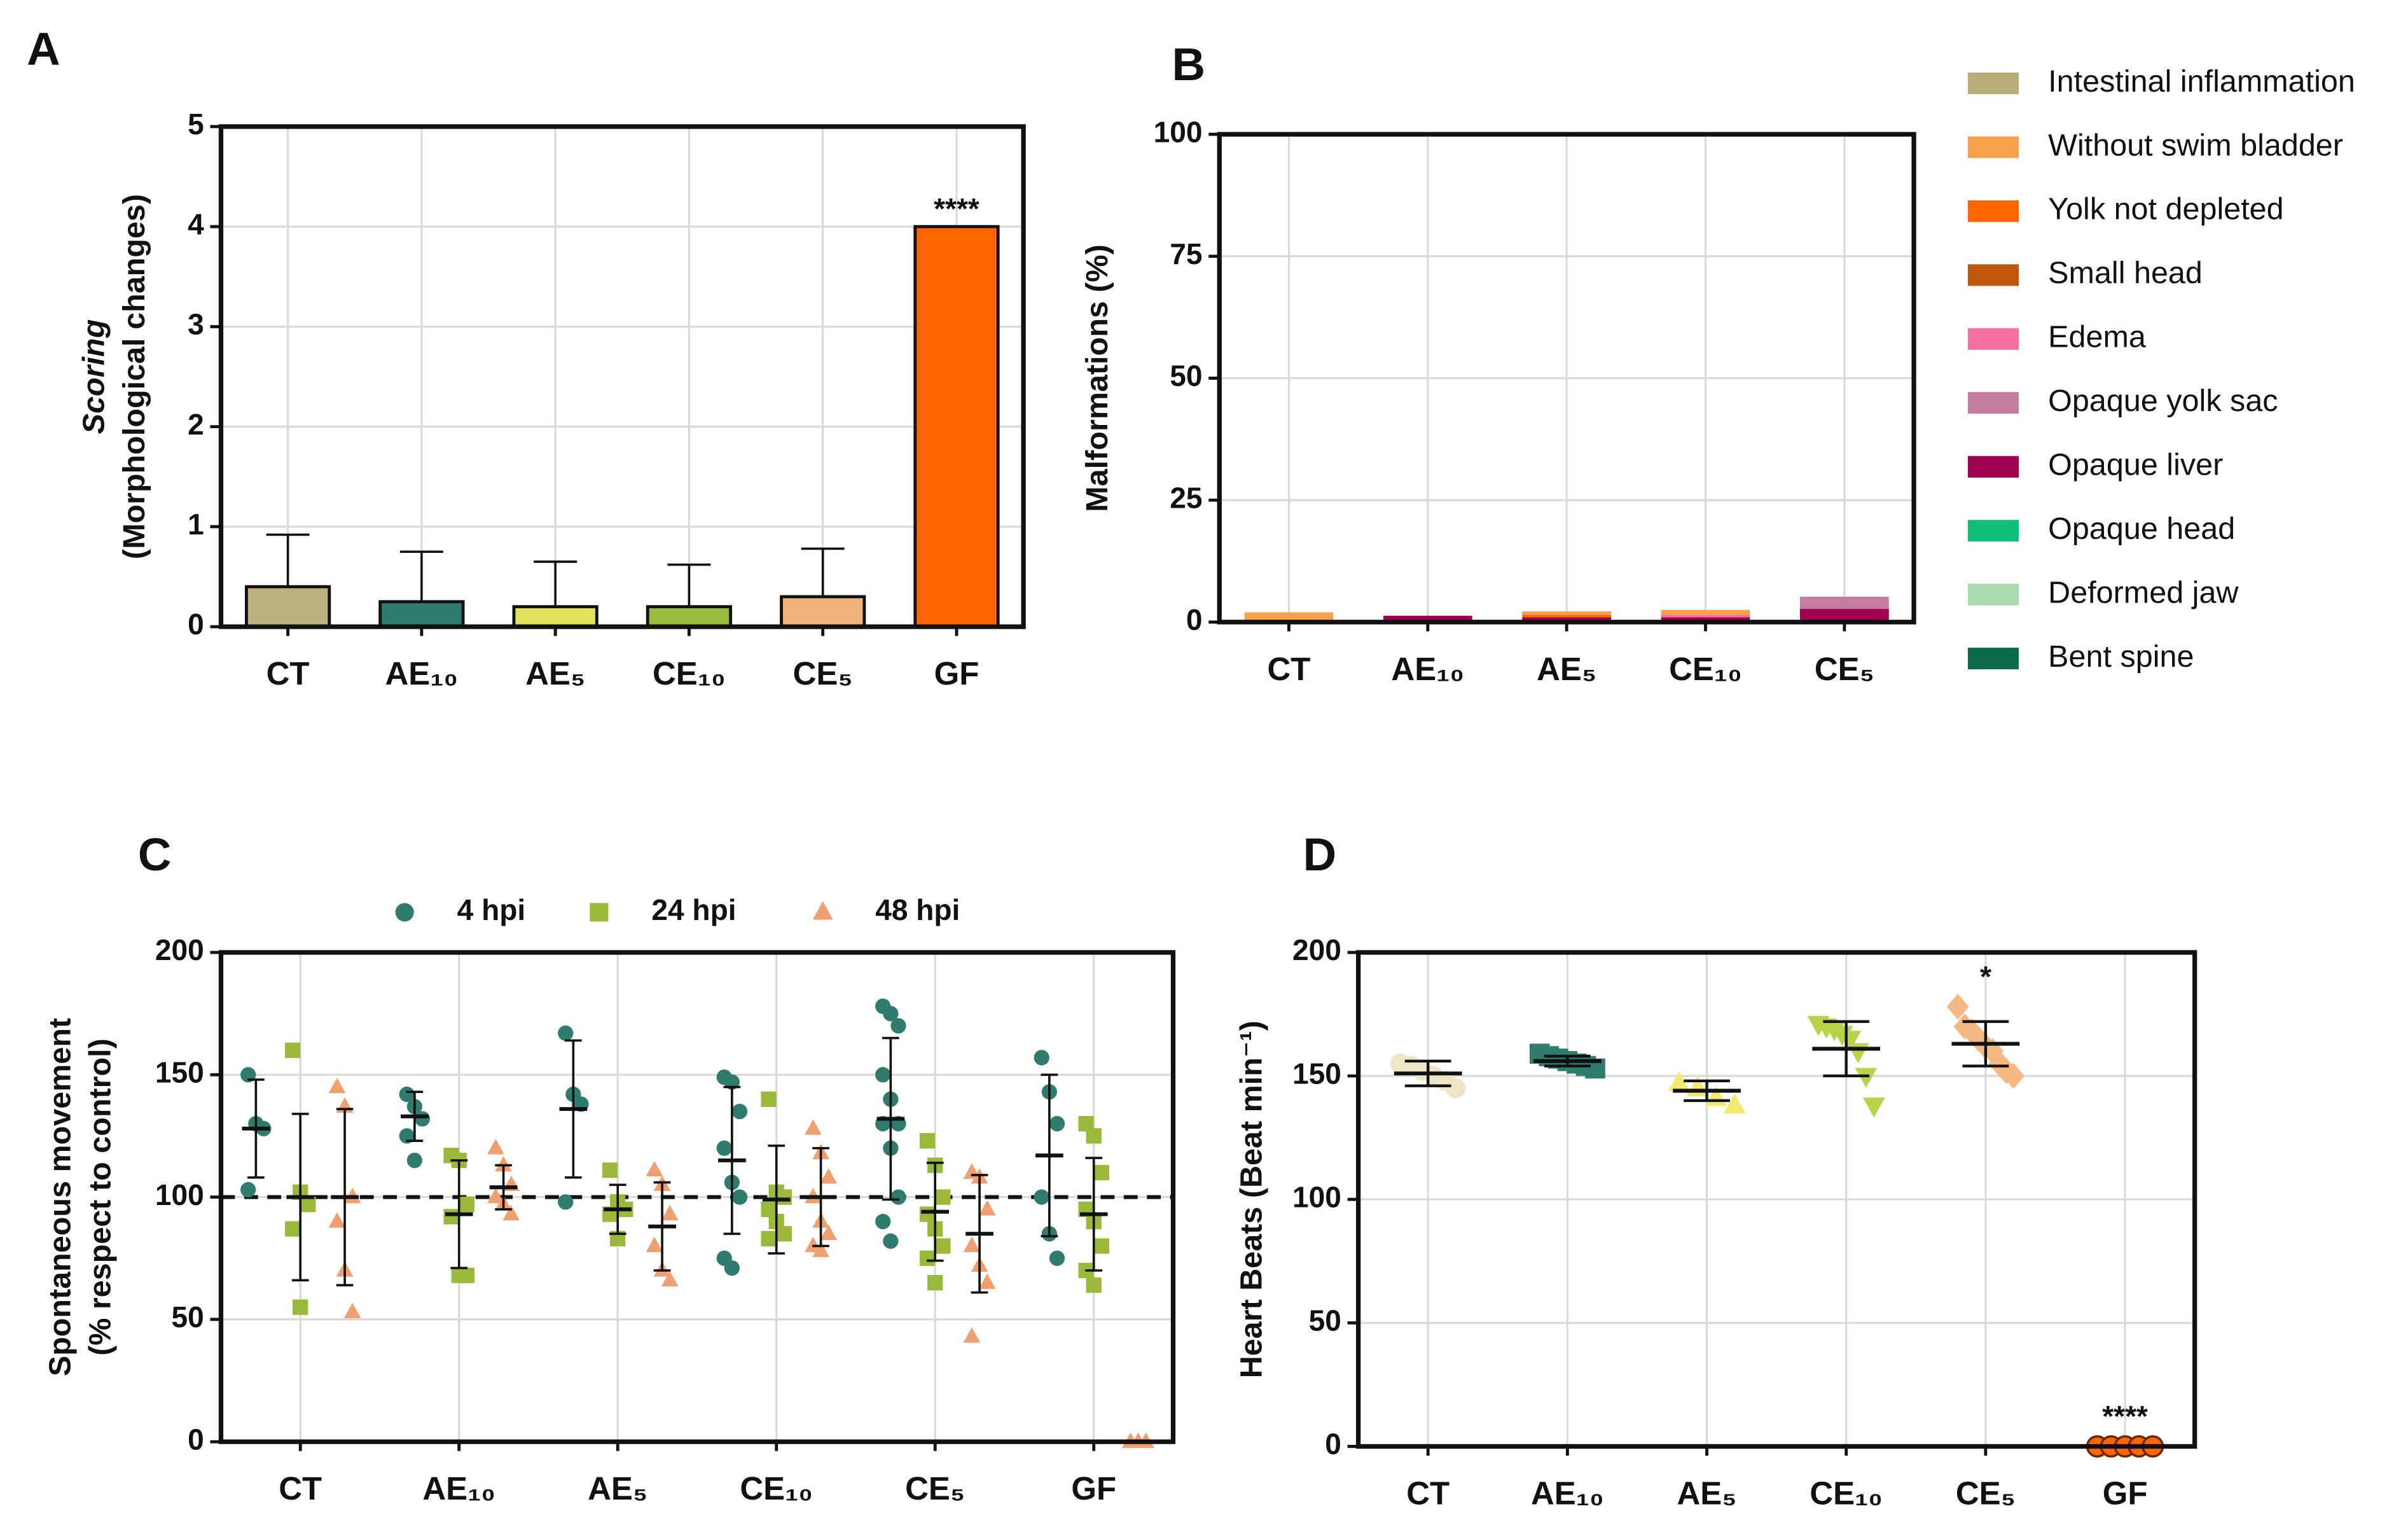 Image resolution: width=2408 pixels, height=1539 pixels. Describe the element at coordinates (2163, 401) in the screenshot. I see `legend-label: Opaque yolk sac` at that location.